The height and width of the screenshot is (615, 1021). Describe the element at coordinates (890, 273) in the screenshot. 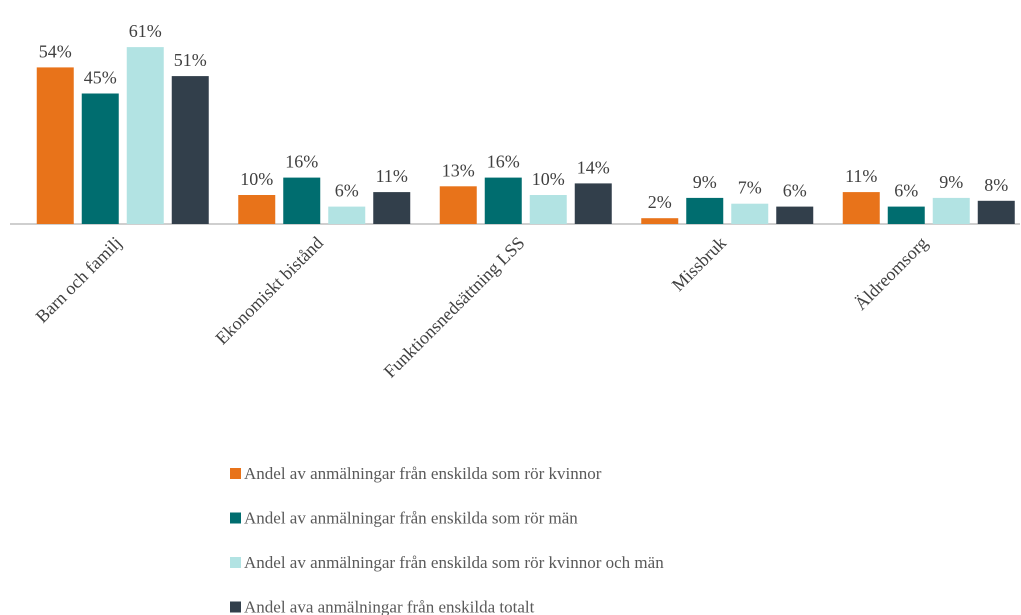

I see `x-tick-label: Äldreomsorg` at that location.